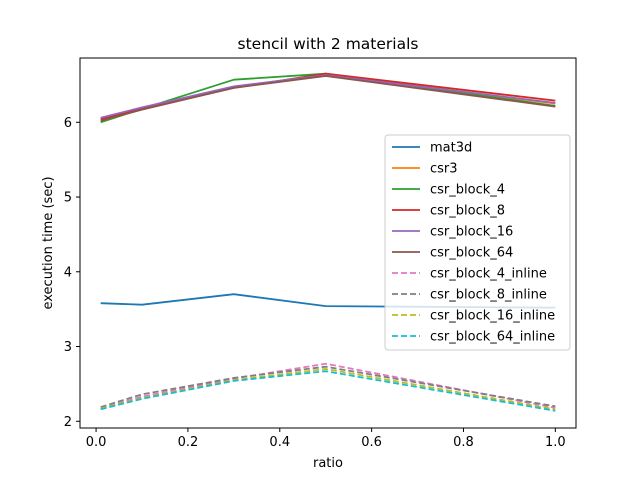 Image resolution: width=640 pixels, height=480 pixels. I want to click on chart-title: stencil with 2 materials, so click(328, 44).